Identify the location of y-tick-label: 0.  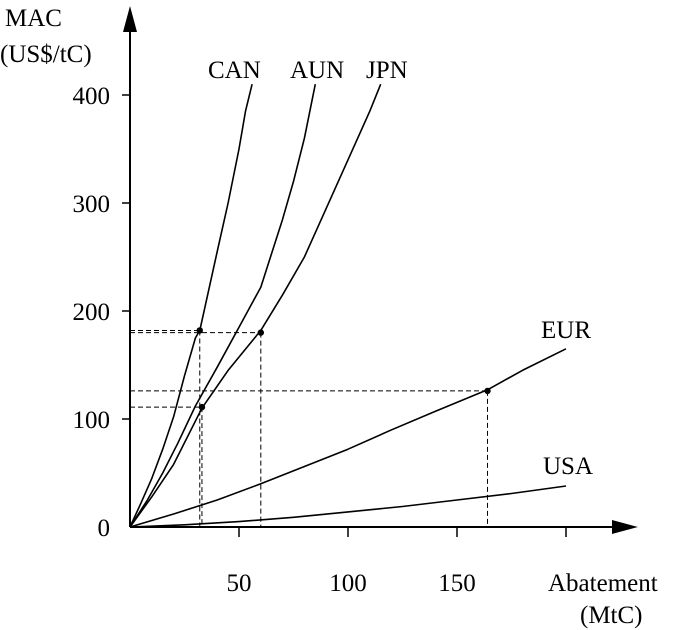
(104, 528).